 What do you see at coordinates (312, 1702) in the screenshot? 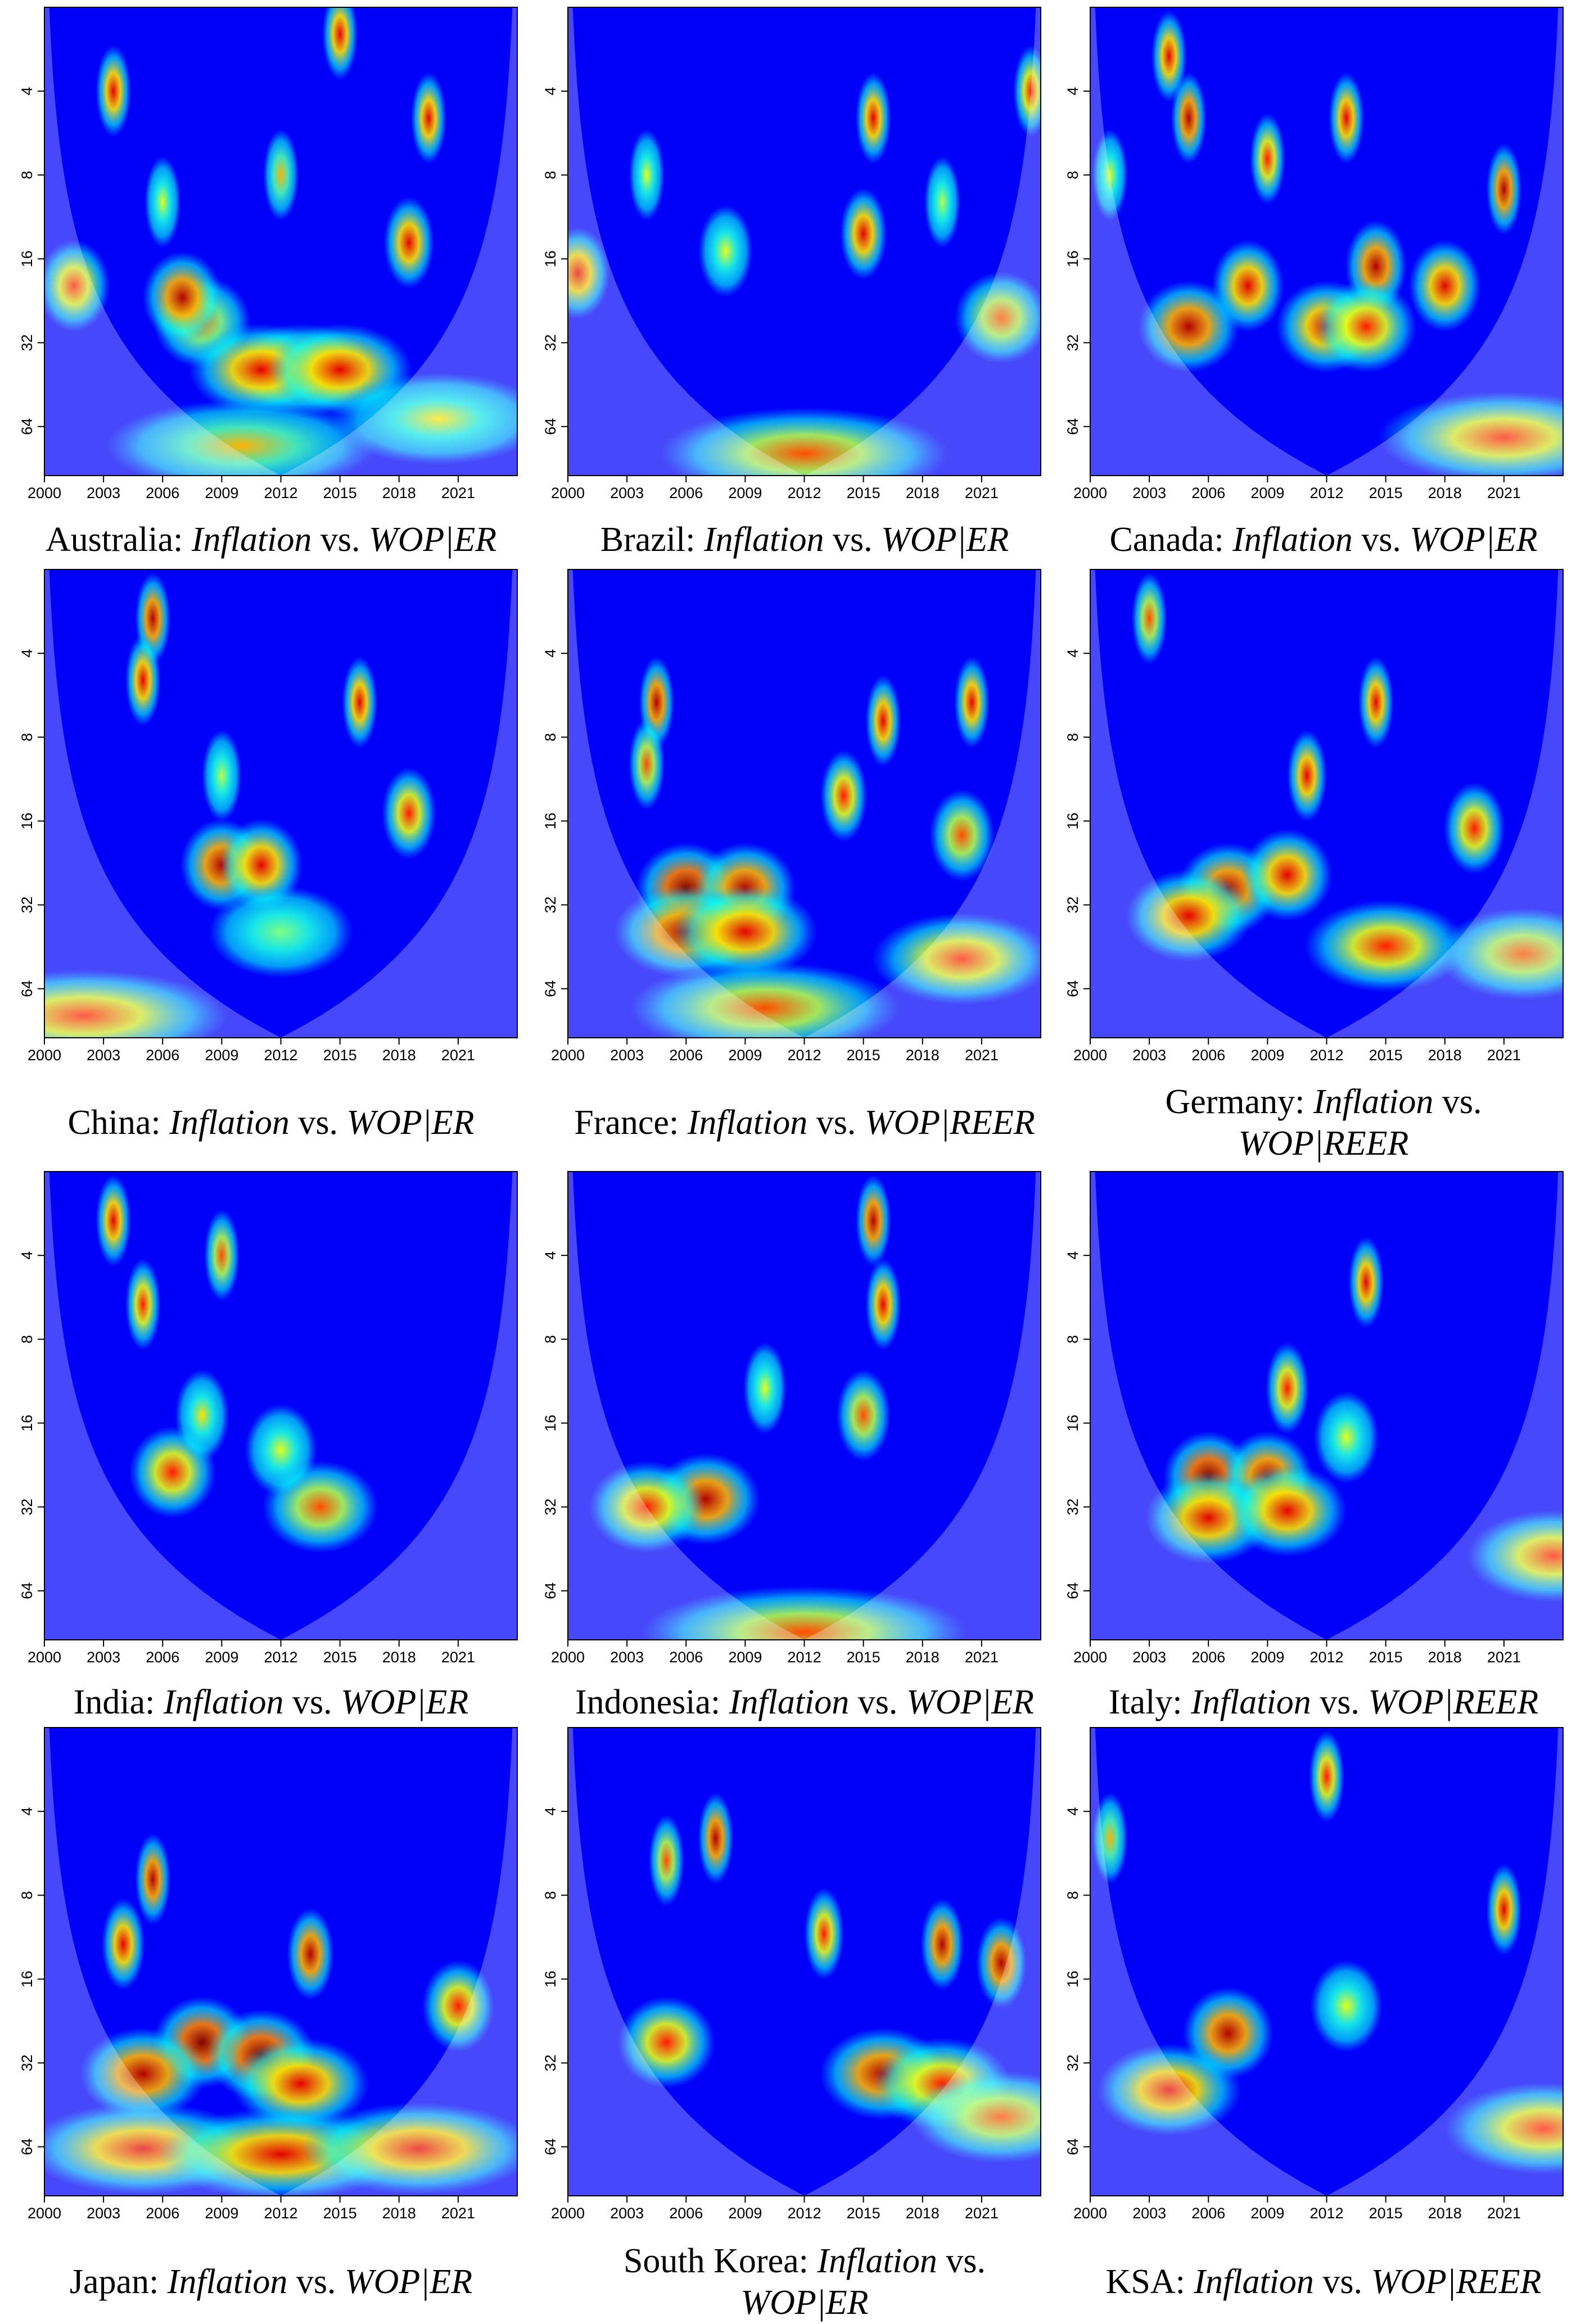
I see `caption-vs: vs.` at bounding box center [312, 1702].